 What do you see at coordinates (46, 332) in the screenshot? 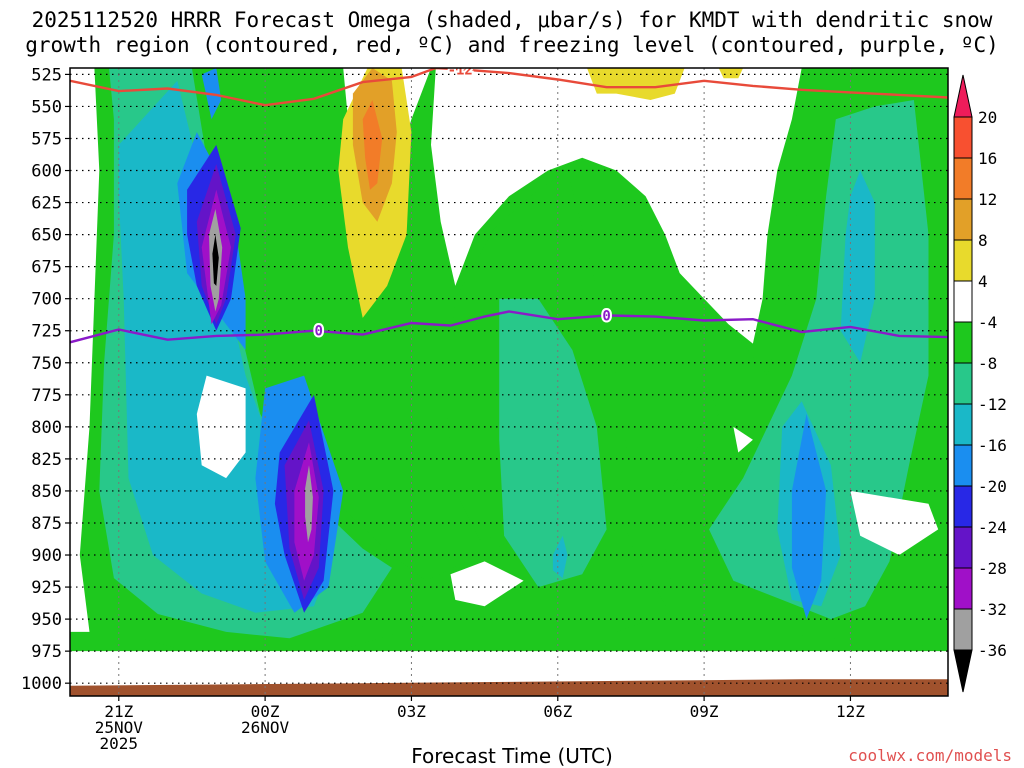
I see `y-tick-label: 725` at bounding box center [46, 332].